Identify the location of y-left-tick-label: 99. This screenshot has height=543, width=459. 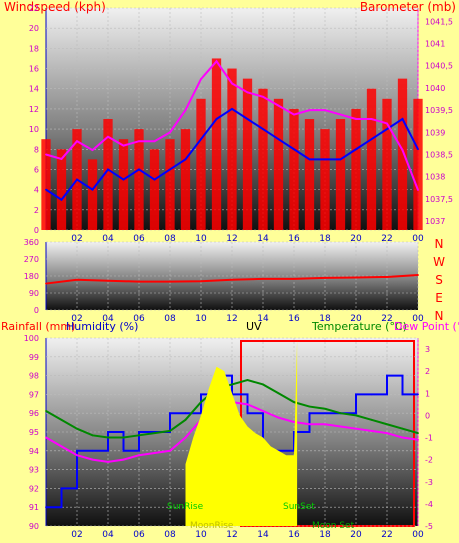
(34, 357).